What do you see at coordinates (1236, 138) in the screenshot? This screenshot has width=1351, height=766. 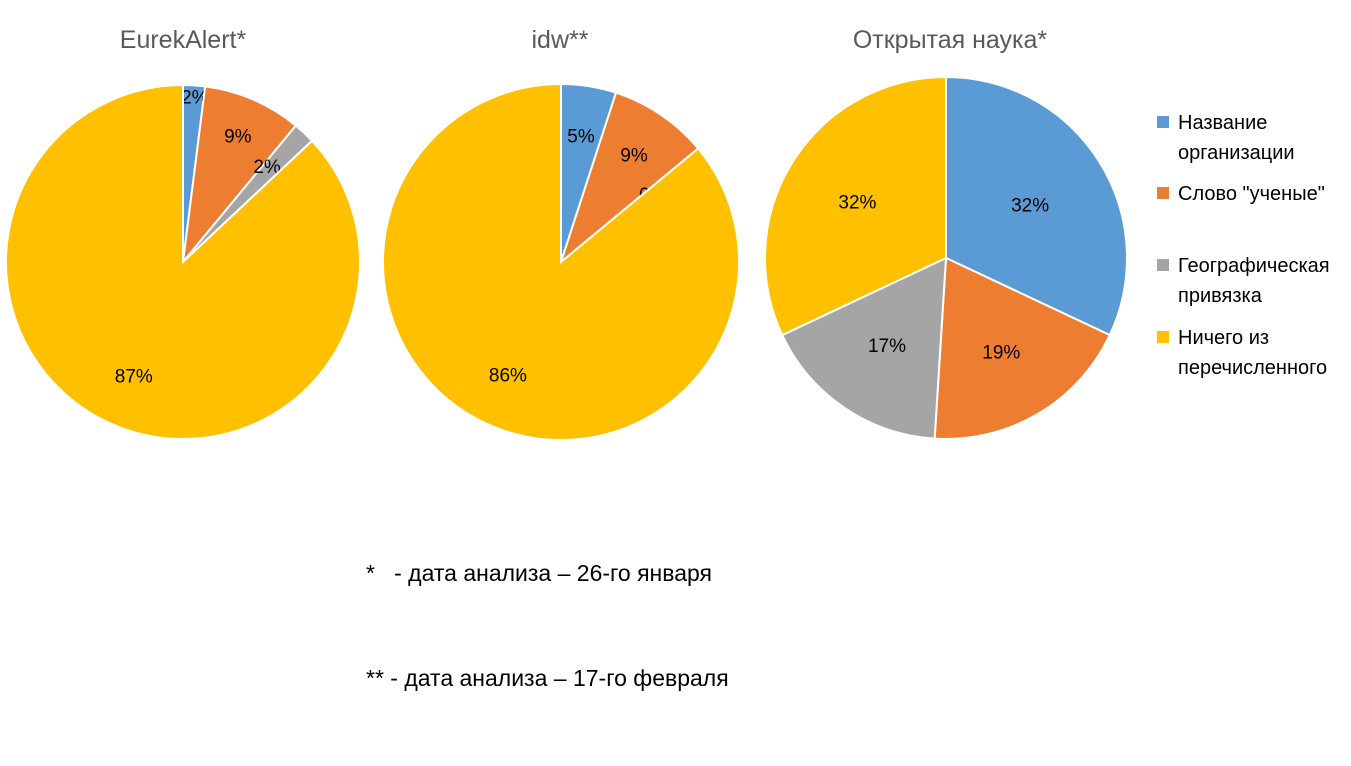 I see `legend-label: Название организации` at bounding box center [1236, 138].